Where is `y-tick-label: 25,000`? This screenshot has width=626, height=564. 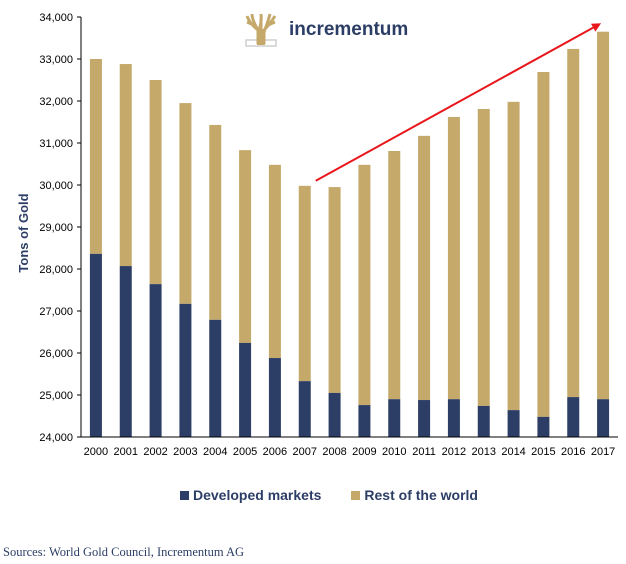 y-tick-label: 25,000 is located at coordinates (56, 396).